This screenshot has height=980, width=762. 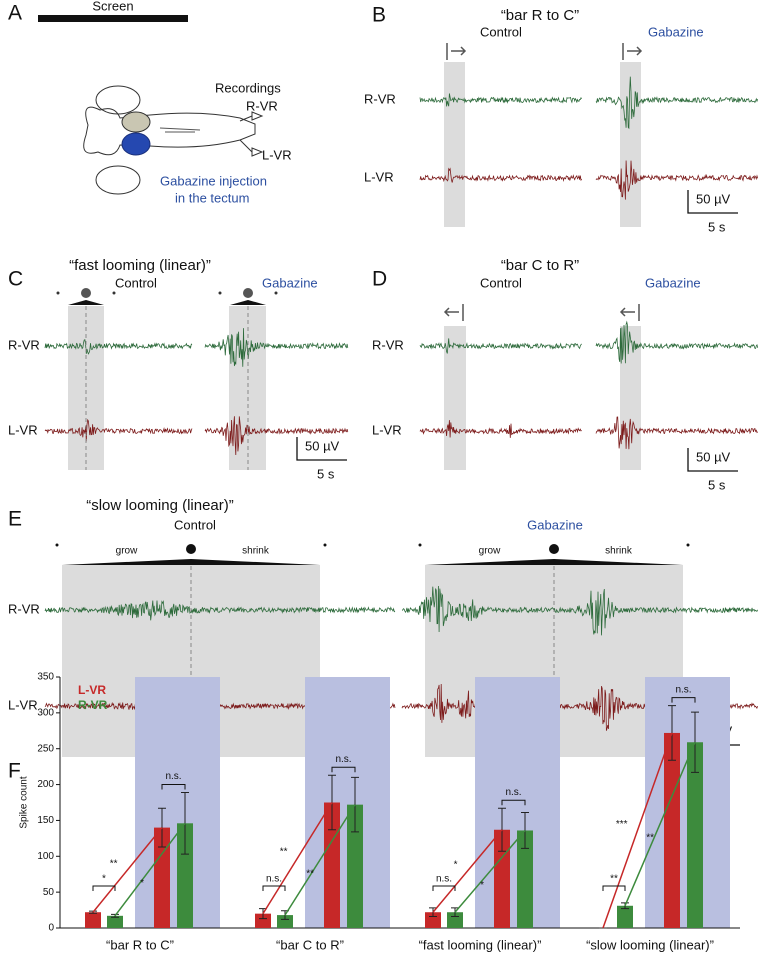 I want to click on y-tick-label: 150, so click(x=45, y=820).